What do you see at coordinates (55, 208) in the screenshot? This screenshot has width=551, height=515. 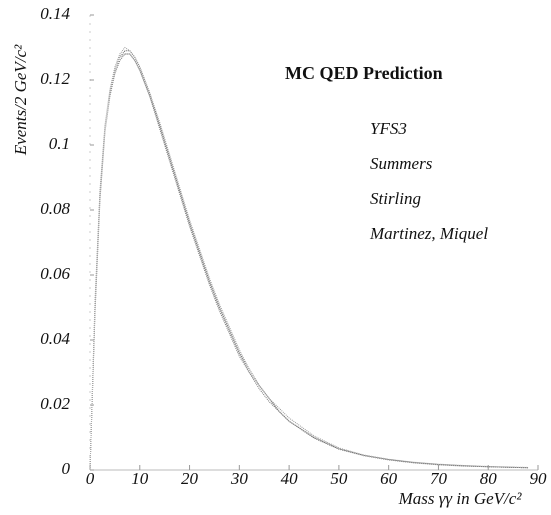 I see `y-tick-label: 0.08` at bounding box center [55, 208].